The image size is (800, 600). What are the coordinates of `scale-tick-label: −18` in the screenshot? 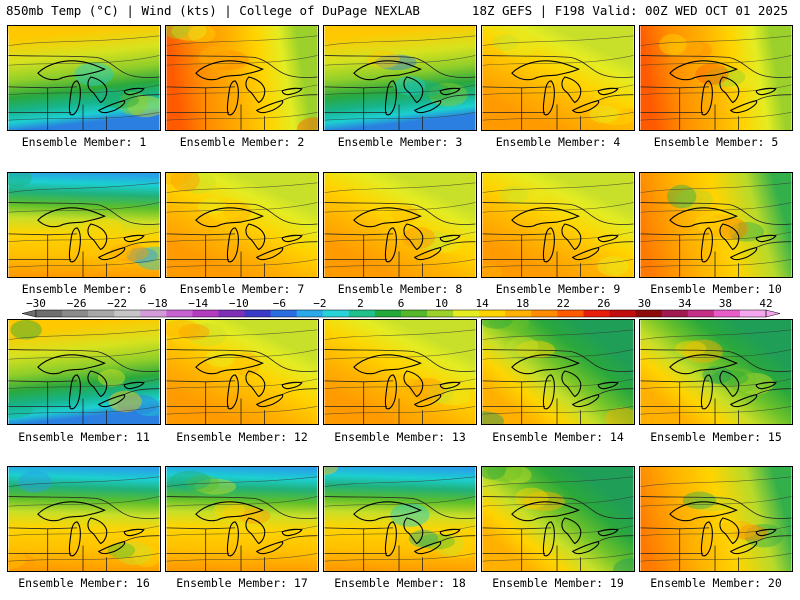 It's located at (158, 303).